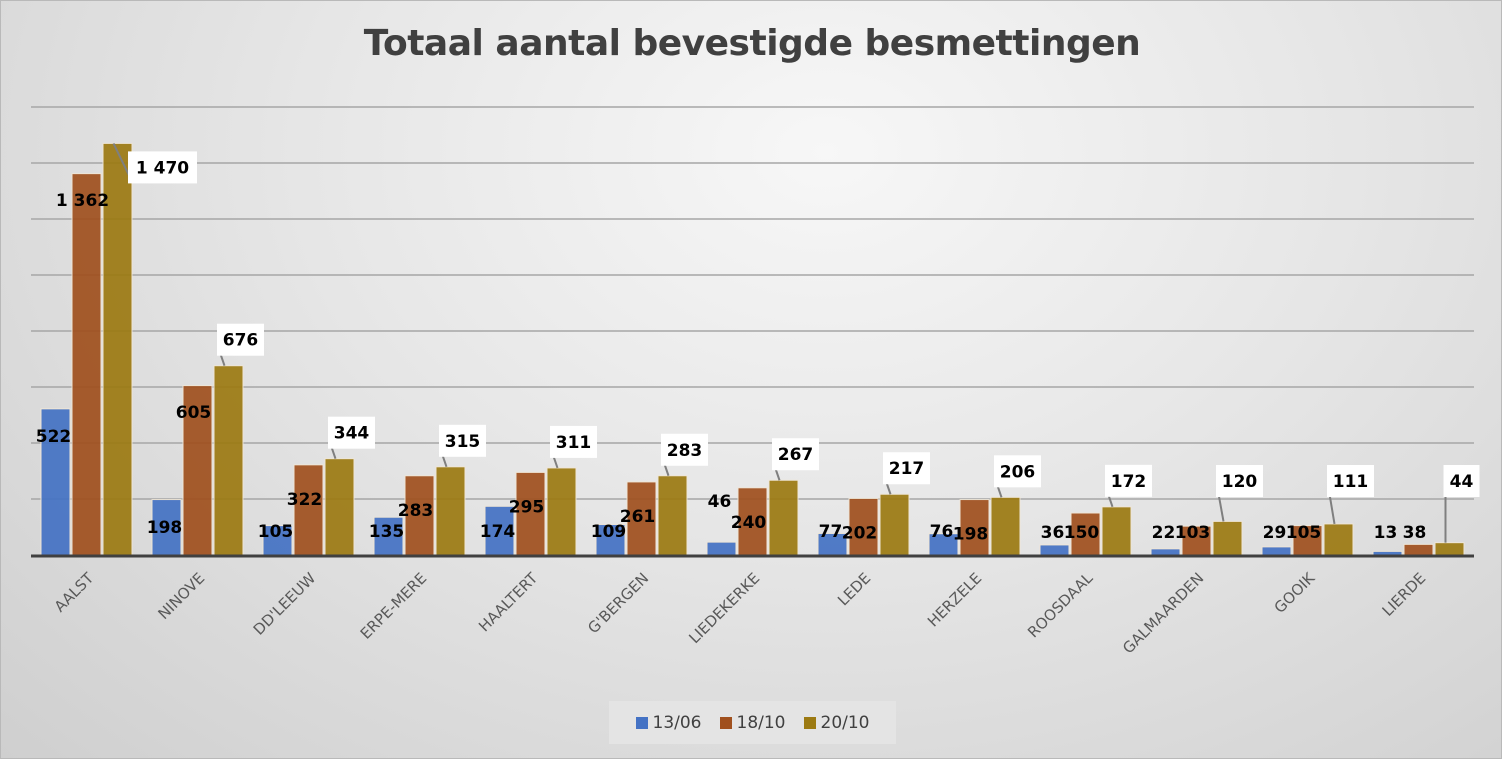  I want to click on data-label: 522, so click(54, 437).